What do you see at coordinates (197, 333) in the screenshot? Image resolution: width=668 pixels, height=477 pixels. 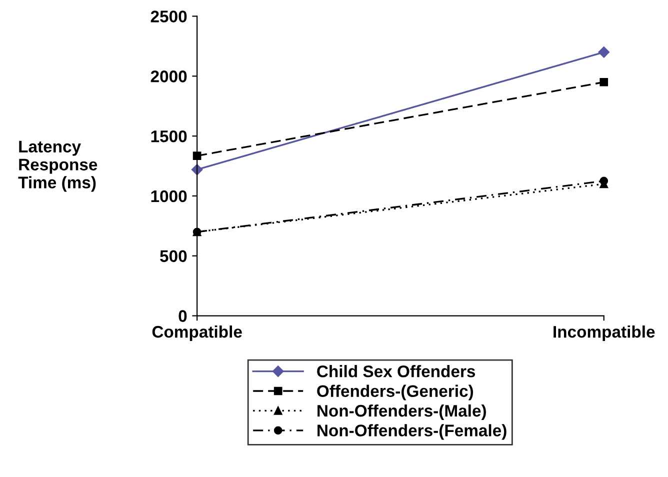 I see `x-tick-label: Compatible` at bounding box center [197, 333].